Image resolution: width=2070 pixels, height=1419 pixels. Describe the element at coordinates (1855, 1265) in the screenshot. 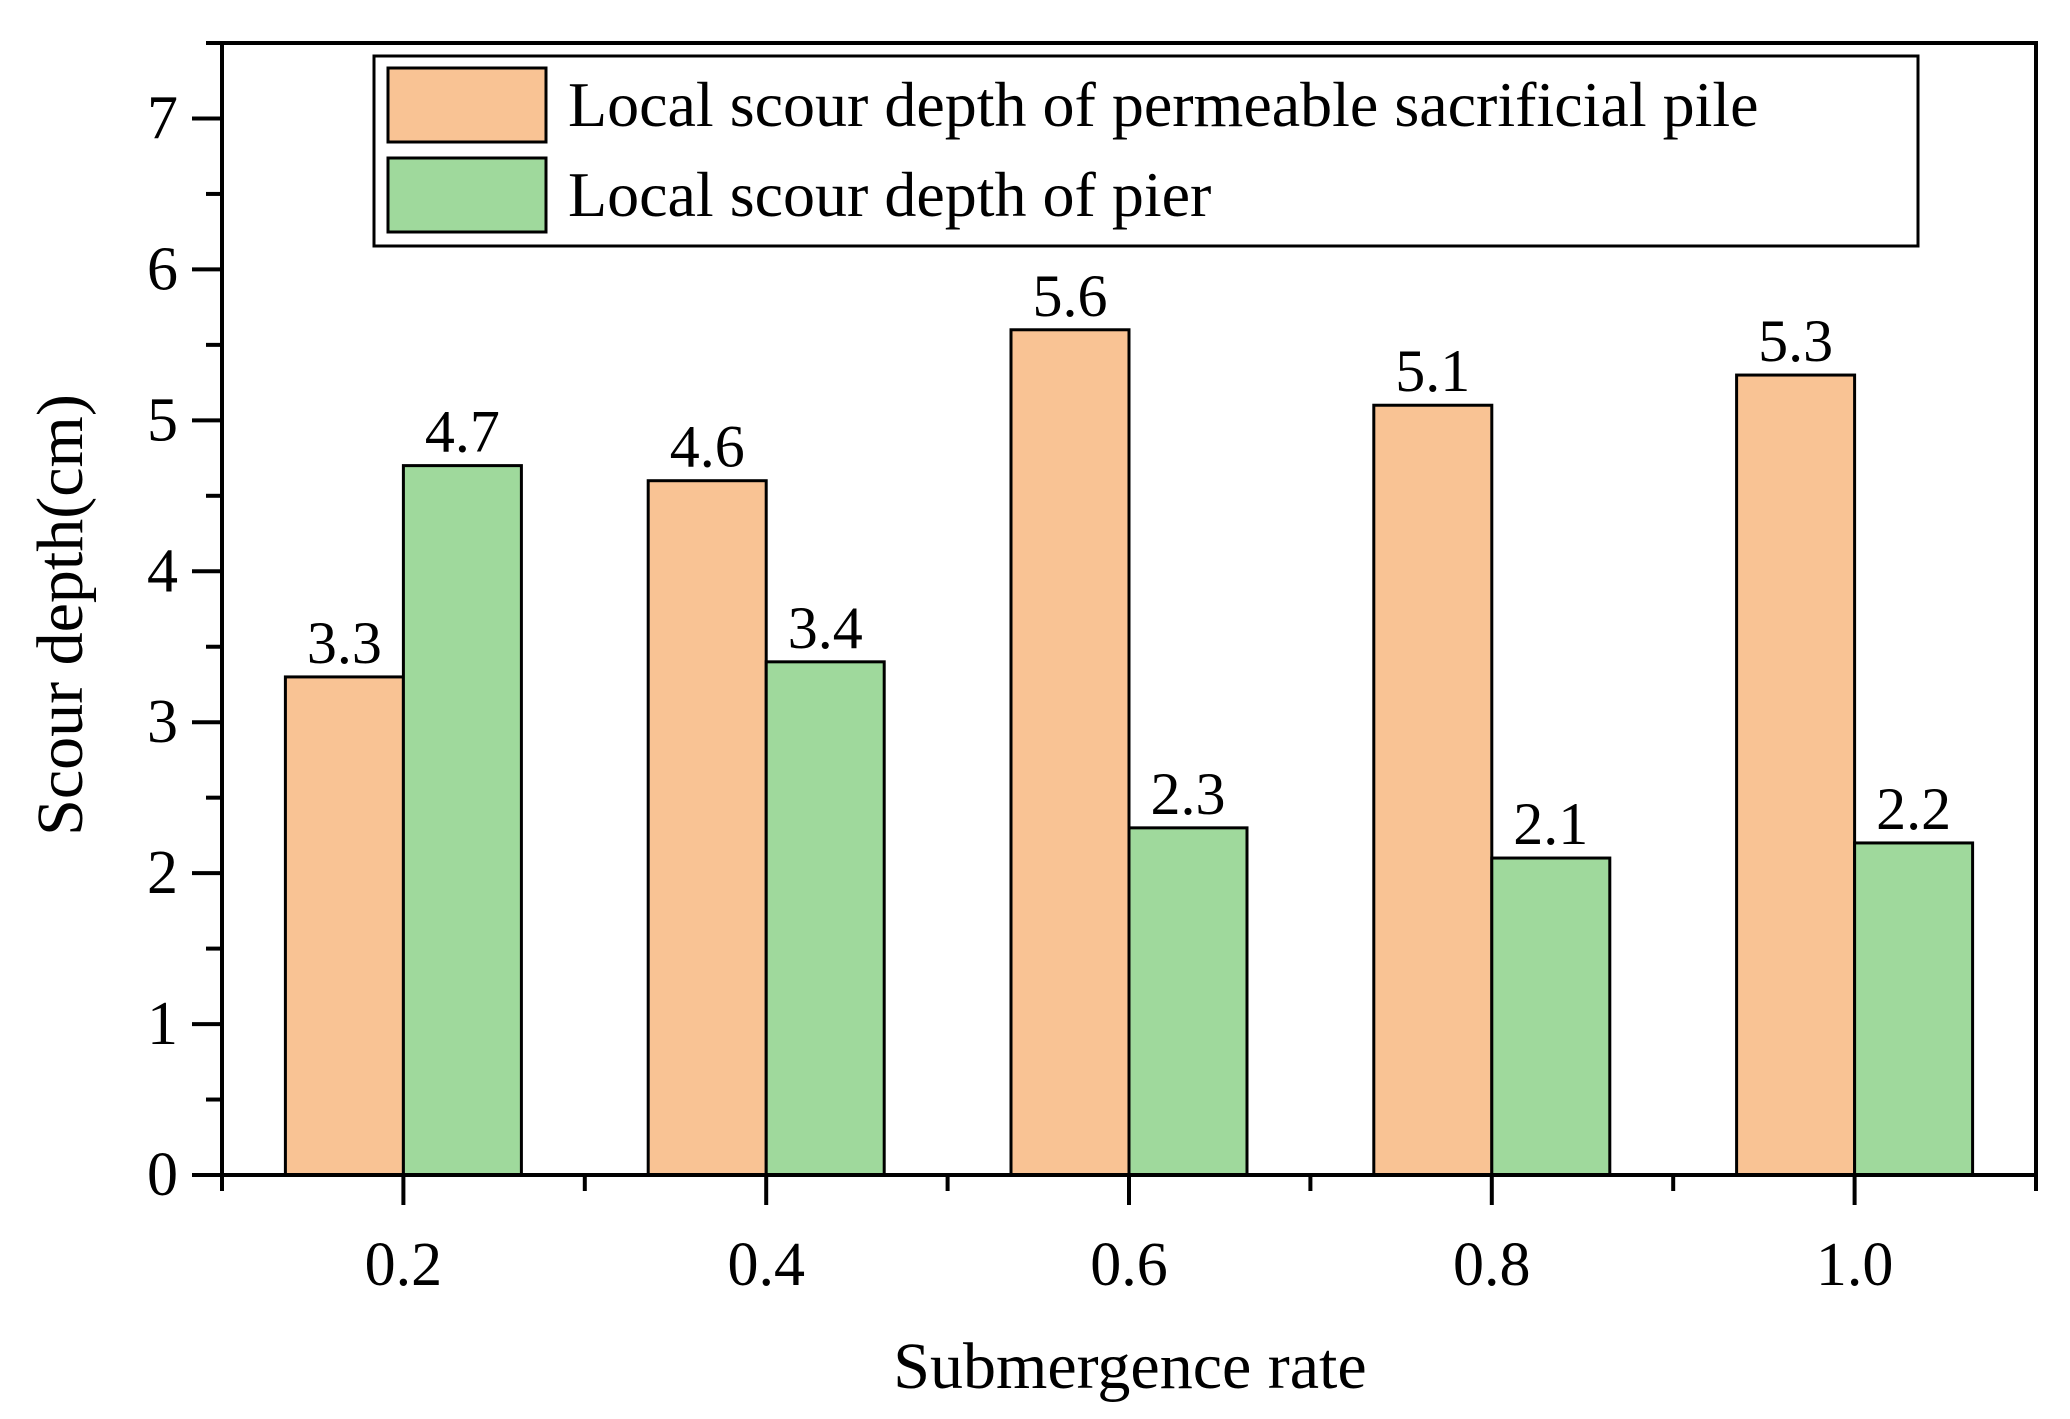

I see `x-tick-label-1.0: 1.0` at that location.